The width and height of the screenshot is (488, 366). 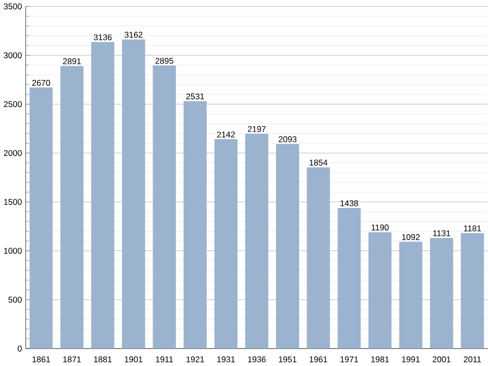 What do you see at coordinates (287, 359) in the screenshot?
I see `x-tick-label: 1951` at bounding box center [287, 359].